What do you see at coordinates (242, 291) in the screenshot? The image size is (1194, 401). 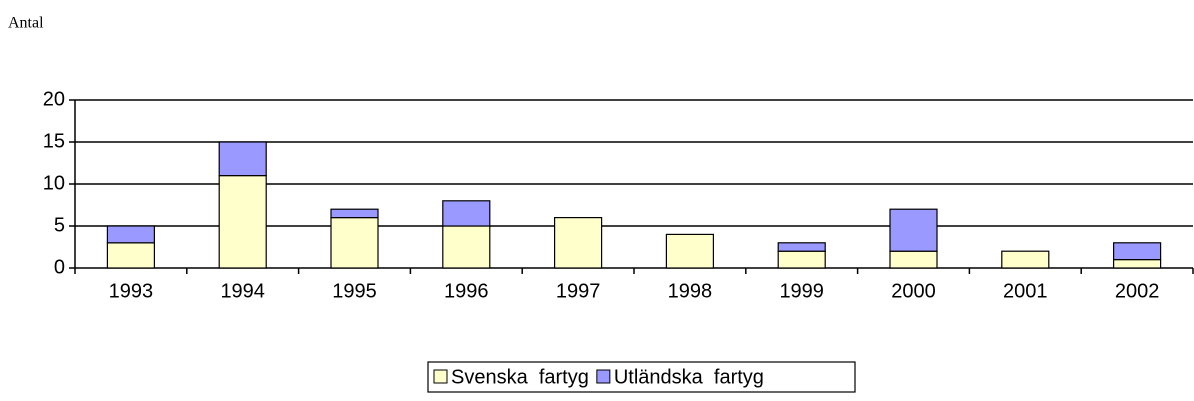 I see `x-tick-label: 1994` at bounding box center [242, 291].